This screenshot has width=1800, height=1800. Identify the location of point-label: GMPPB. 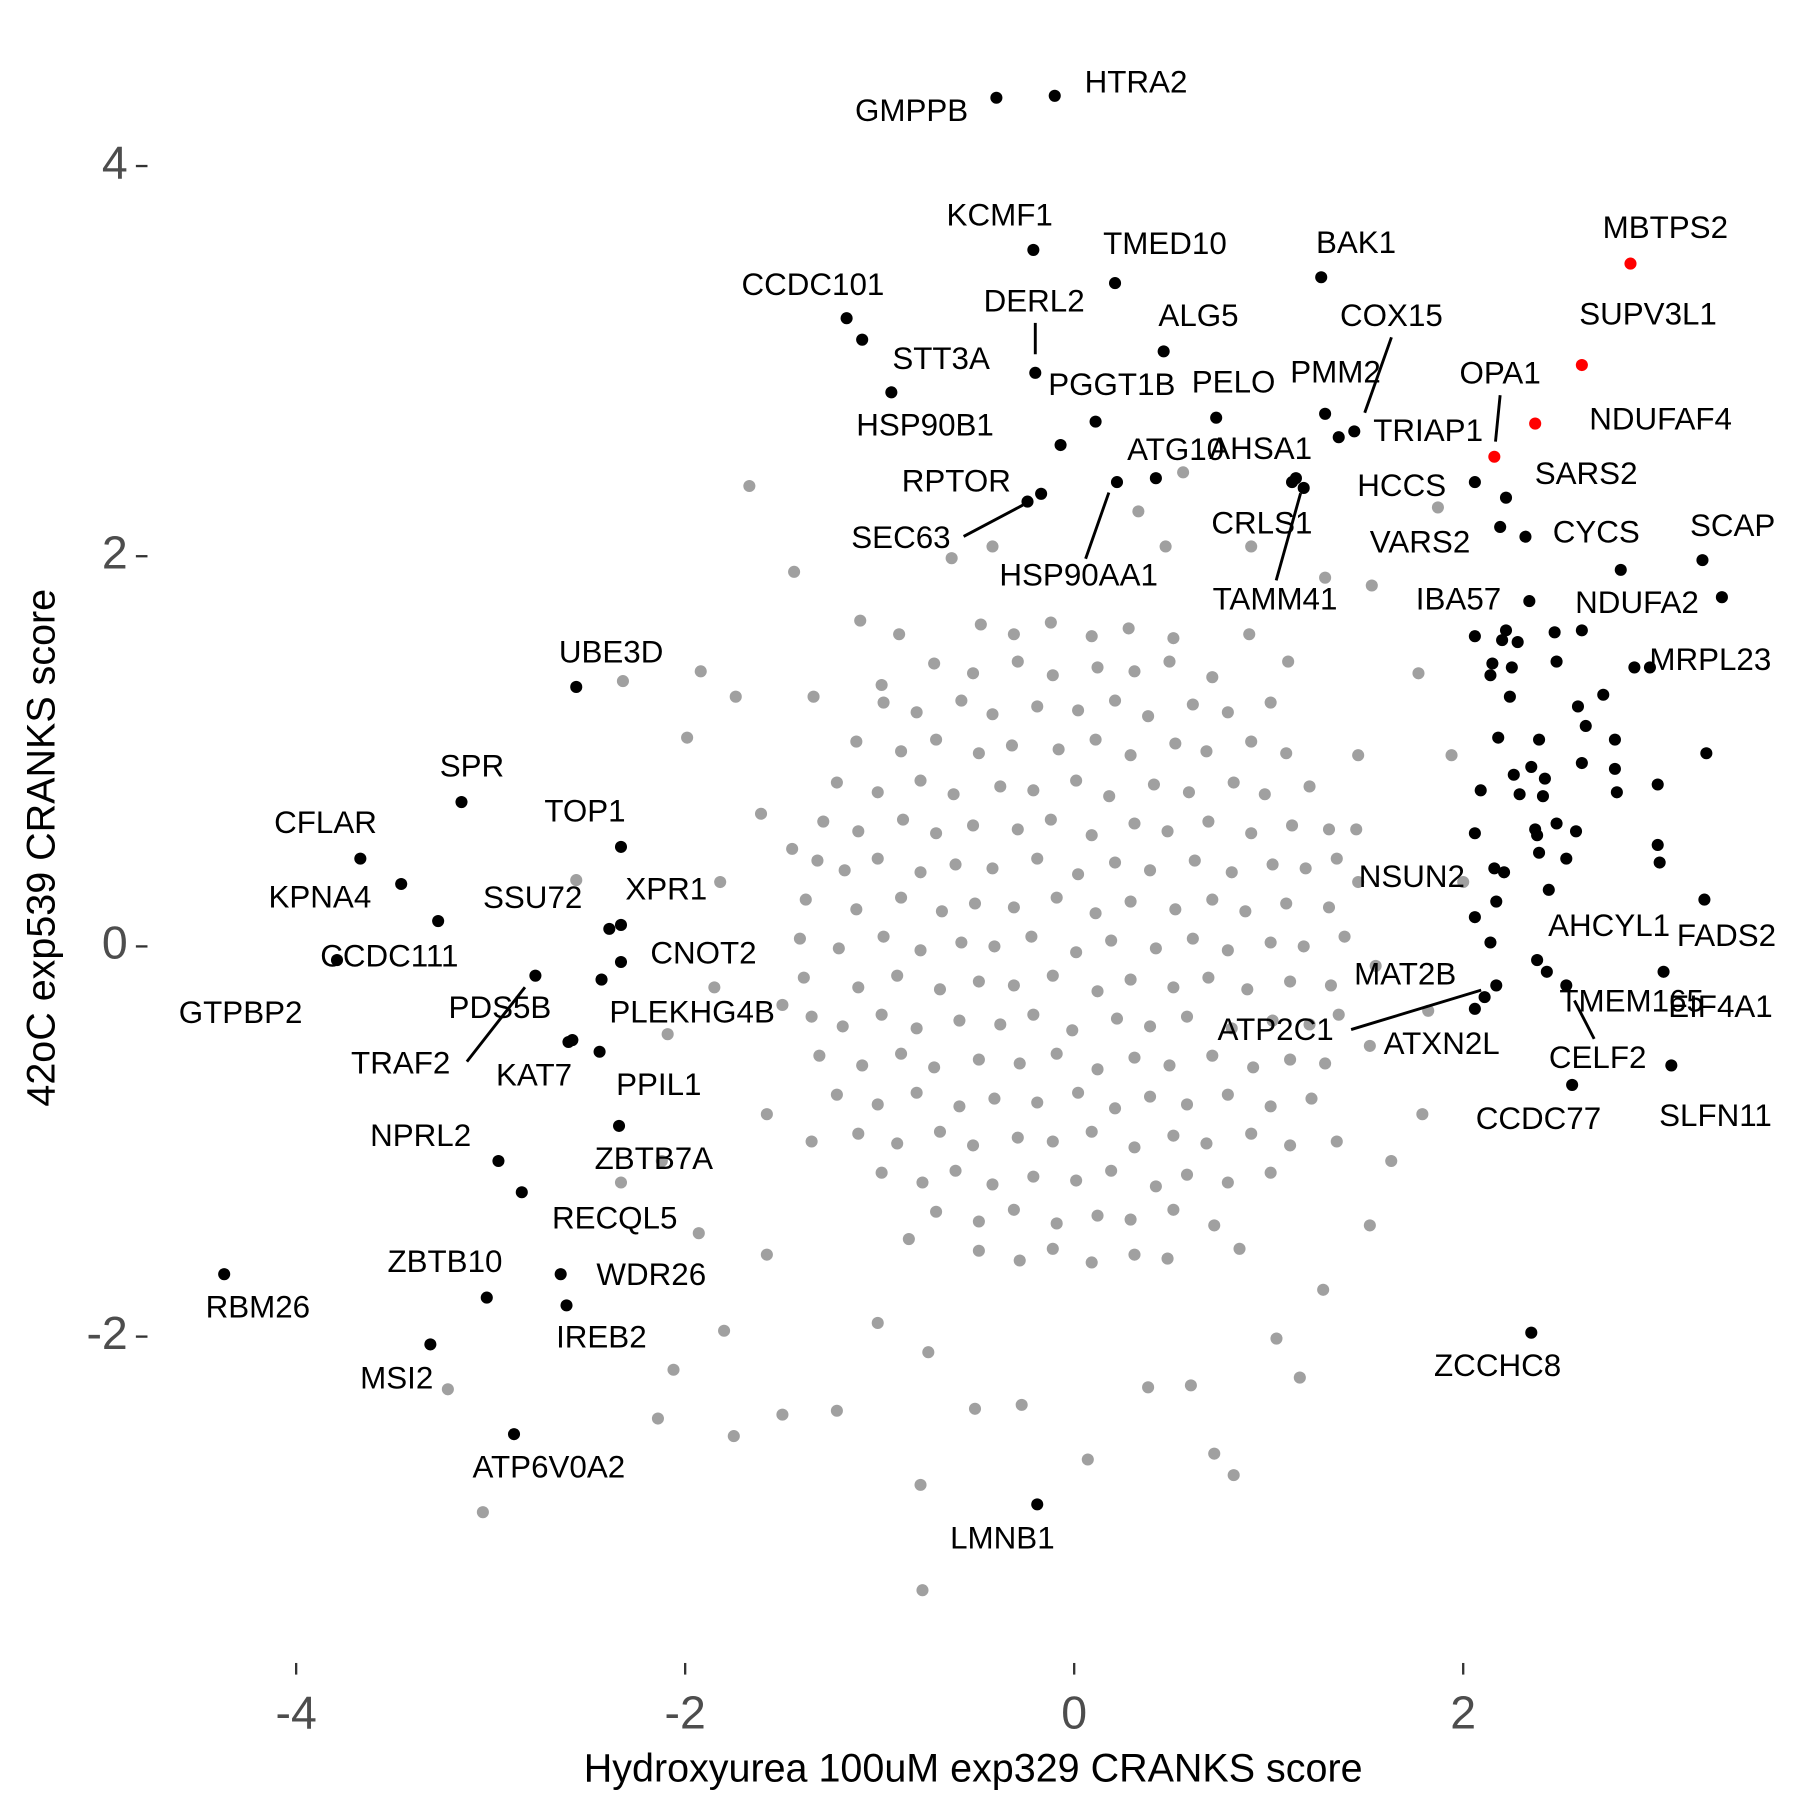
(911, 110).